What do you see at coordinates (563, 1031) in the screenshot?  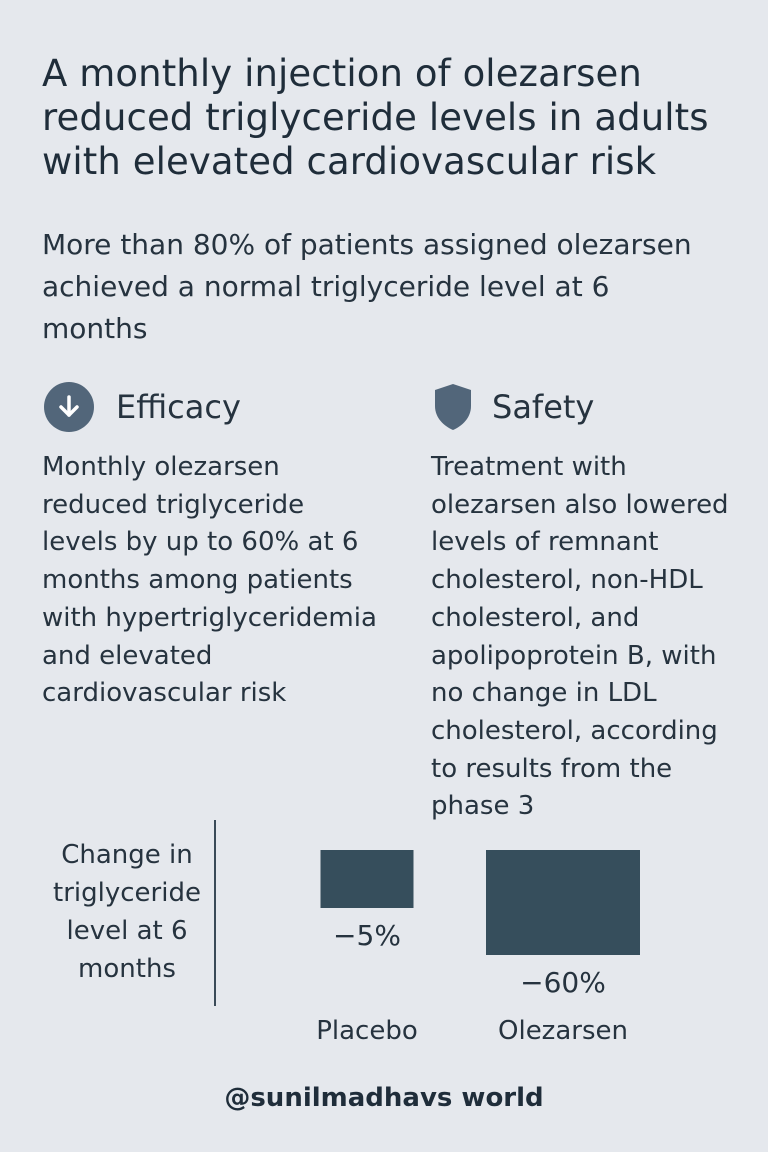 I see `category-label-olezarsen: Olezarsen` at bounding box center [563, 1031].